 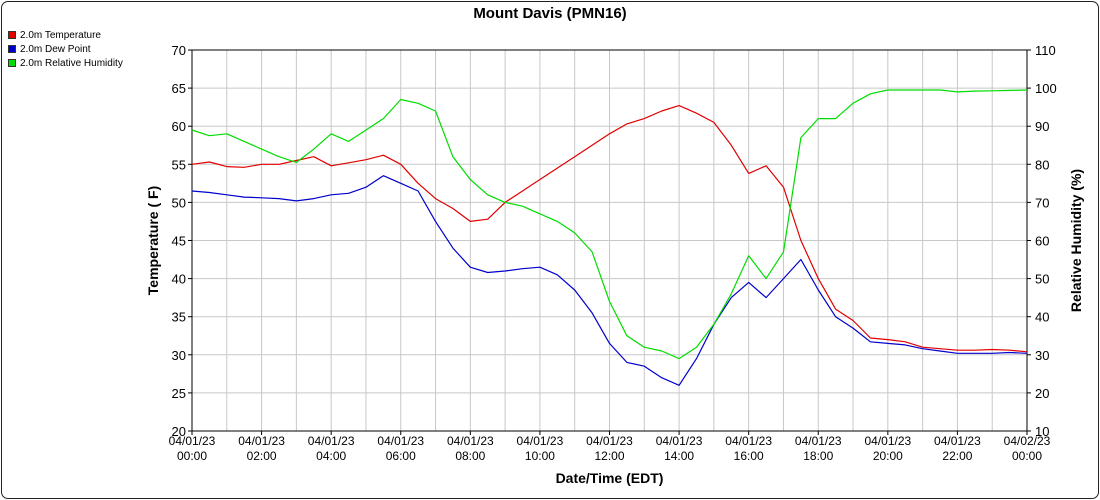 I want to click on y-tick-label: 60, so click(x=179, y=126).